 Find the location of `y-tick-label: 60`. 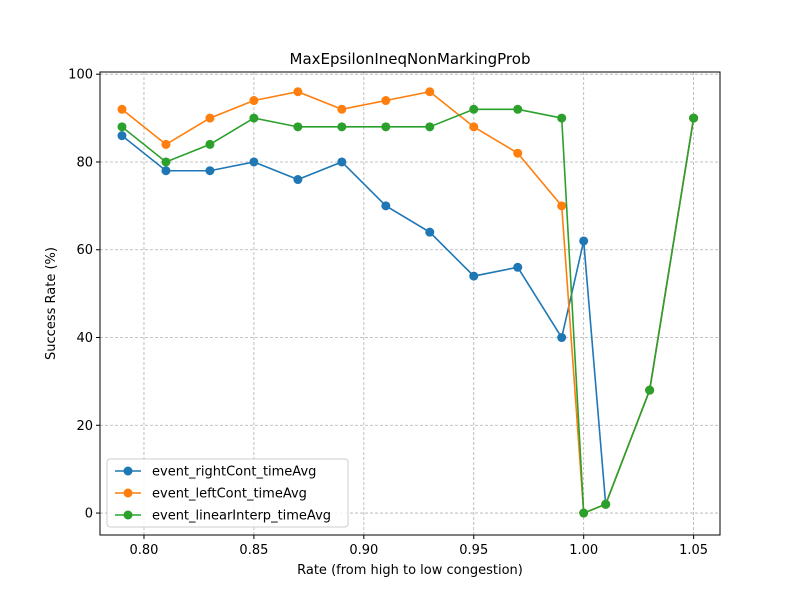

y-tick-label: 60 is located at coordinates (84, 250).